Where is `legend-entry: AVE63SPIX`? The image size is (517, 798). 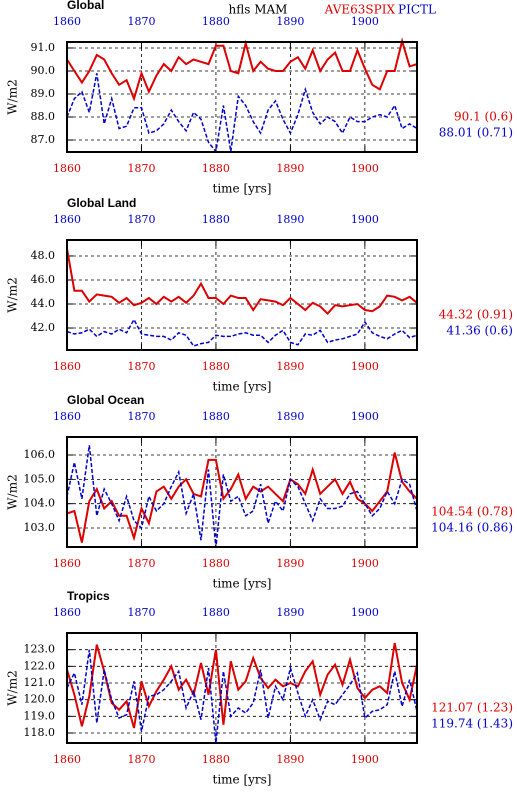
legend-entry: AVE63SPIX is located at coordinates (360, 10).